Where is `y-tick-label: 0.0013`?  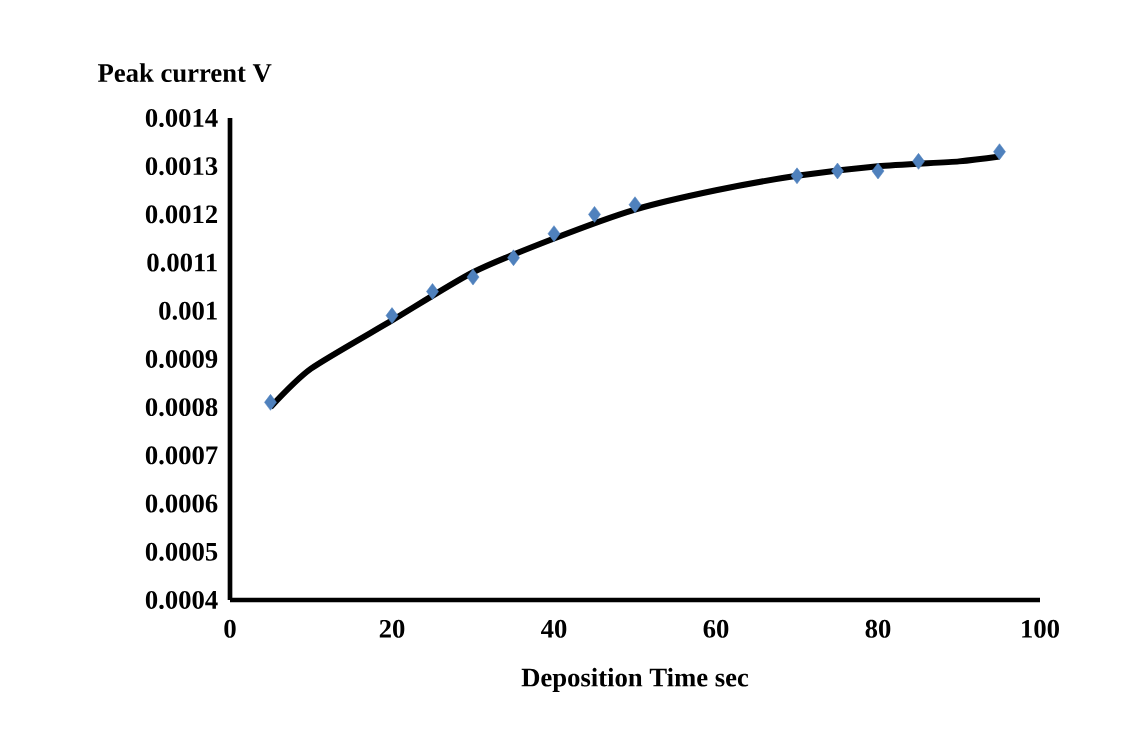
y-tick-label: 0.0013 is located at coordinates (181, 166).